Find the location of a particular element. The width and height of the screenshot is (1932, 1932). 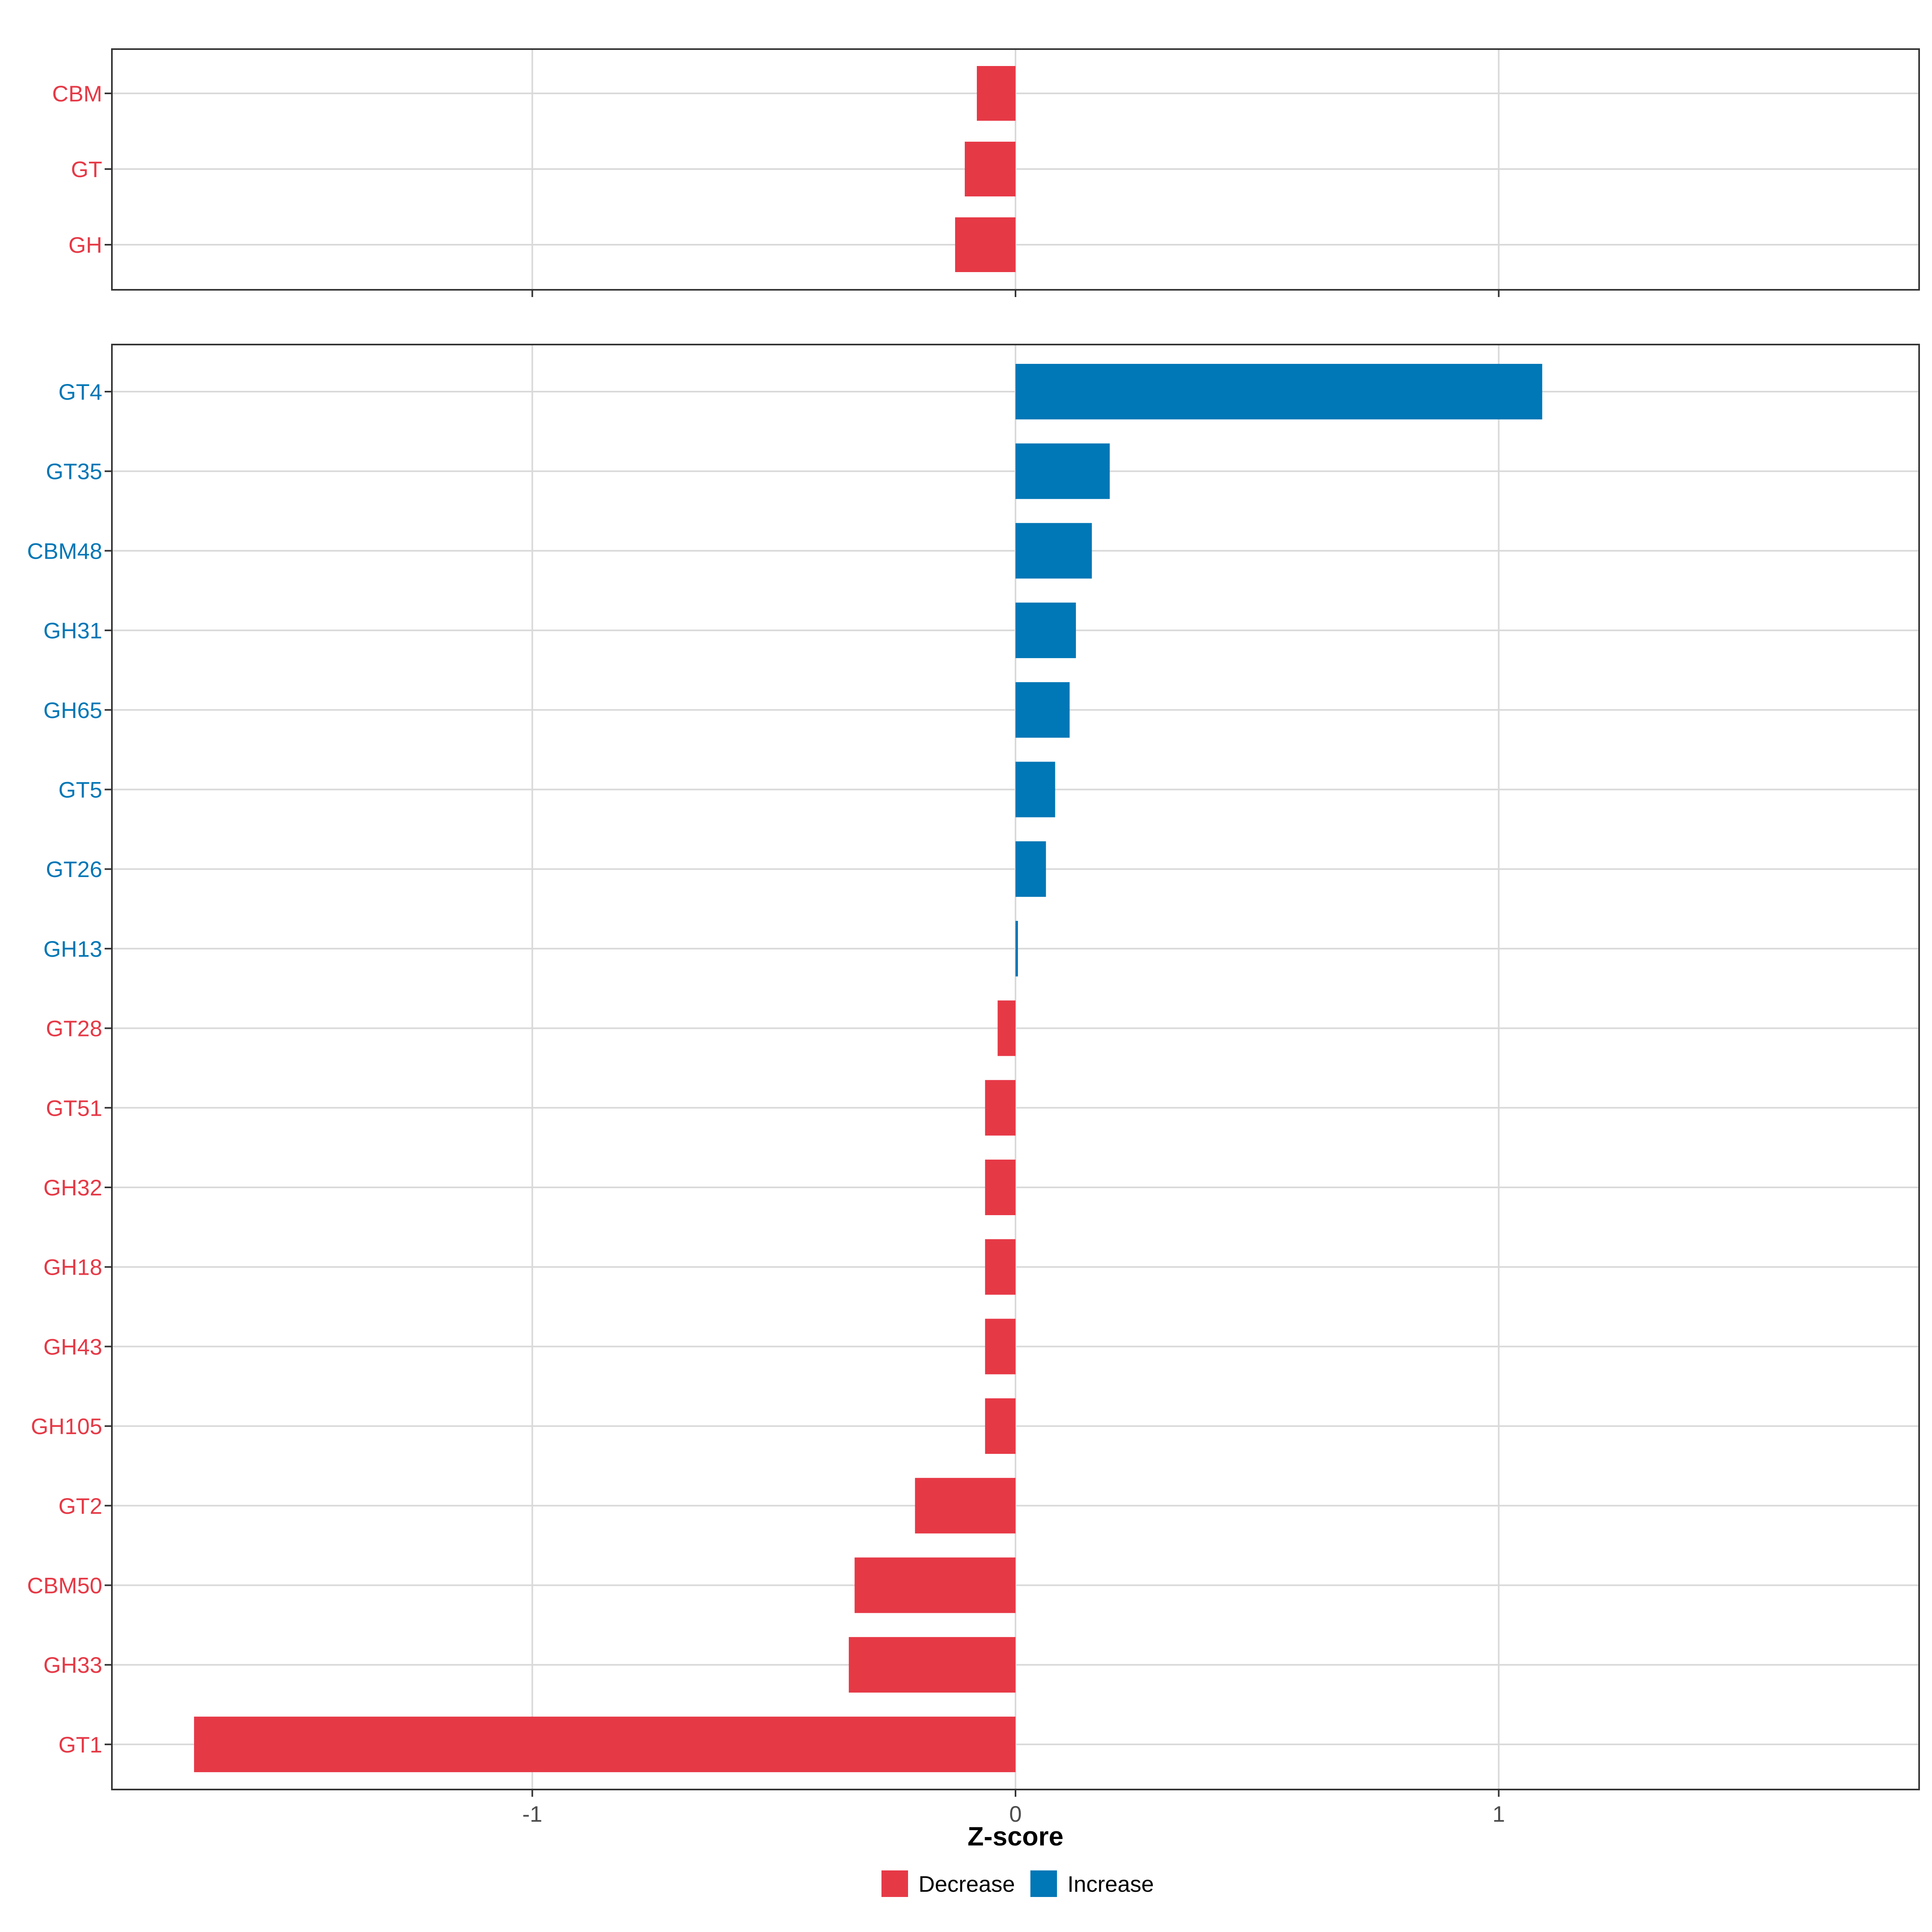

bar-gh13 is located at coordinates (1017, 948).